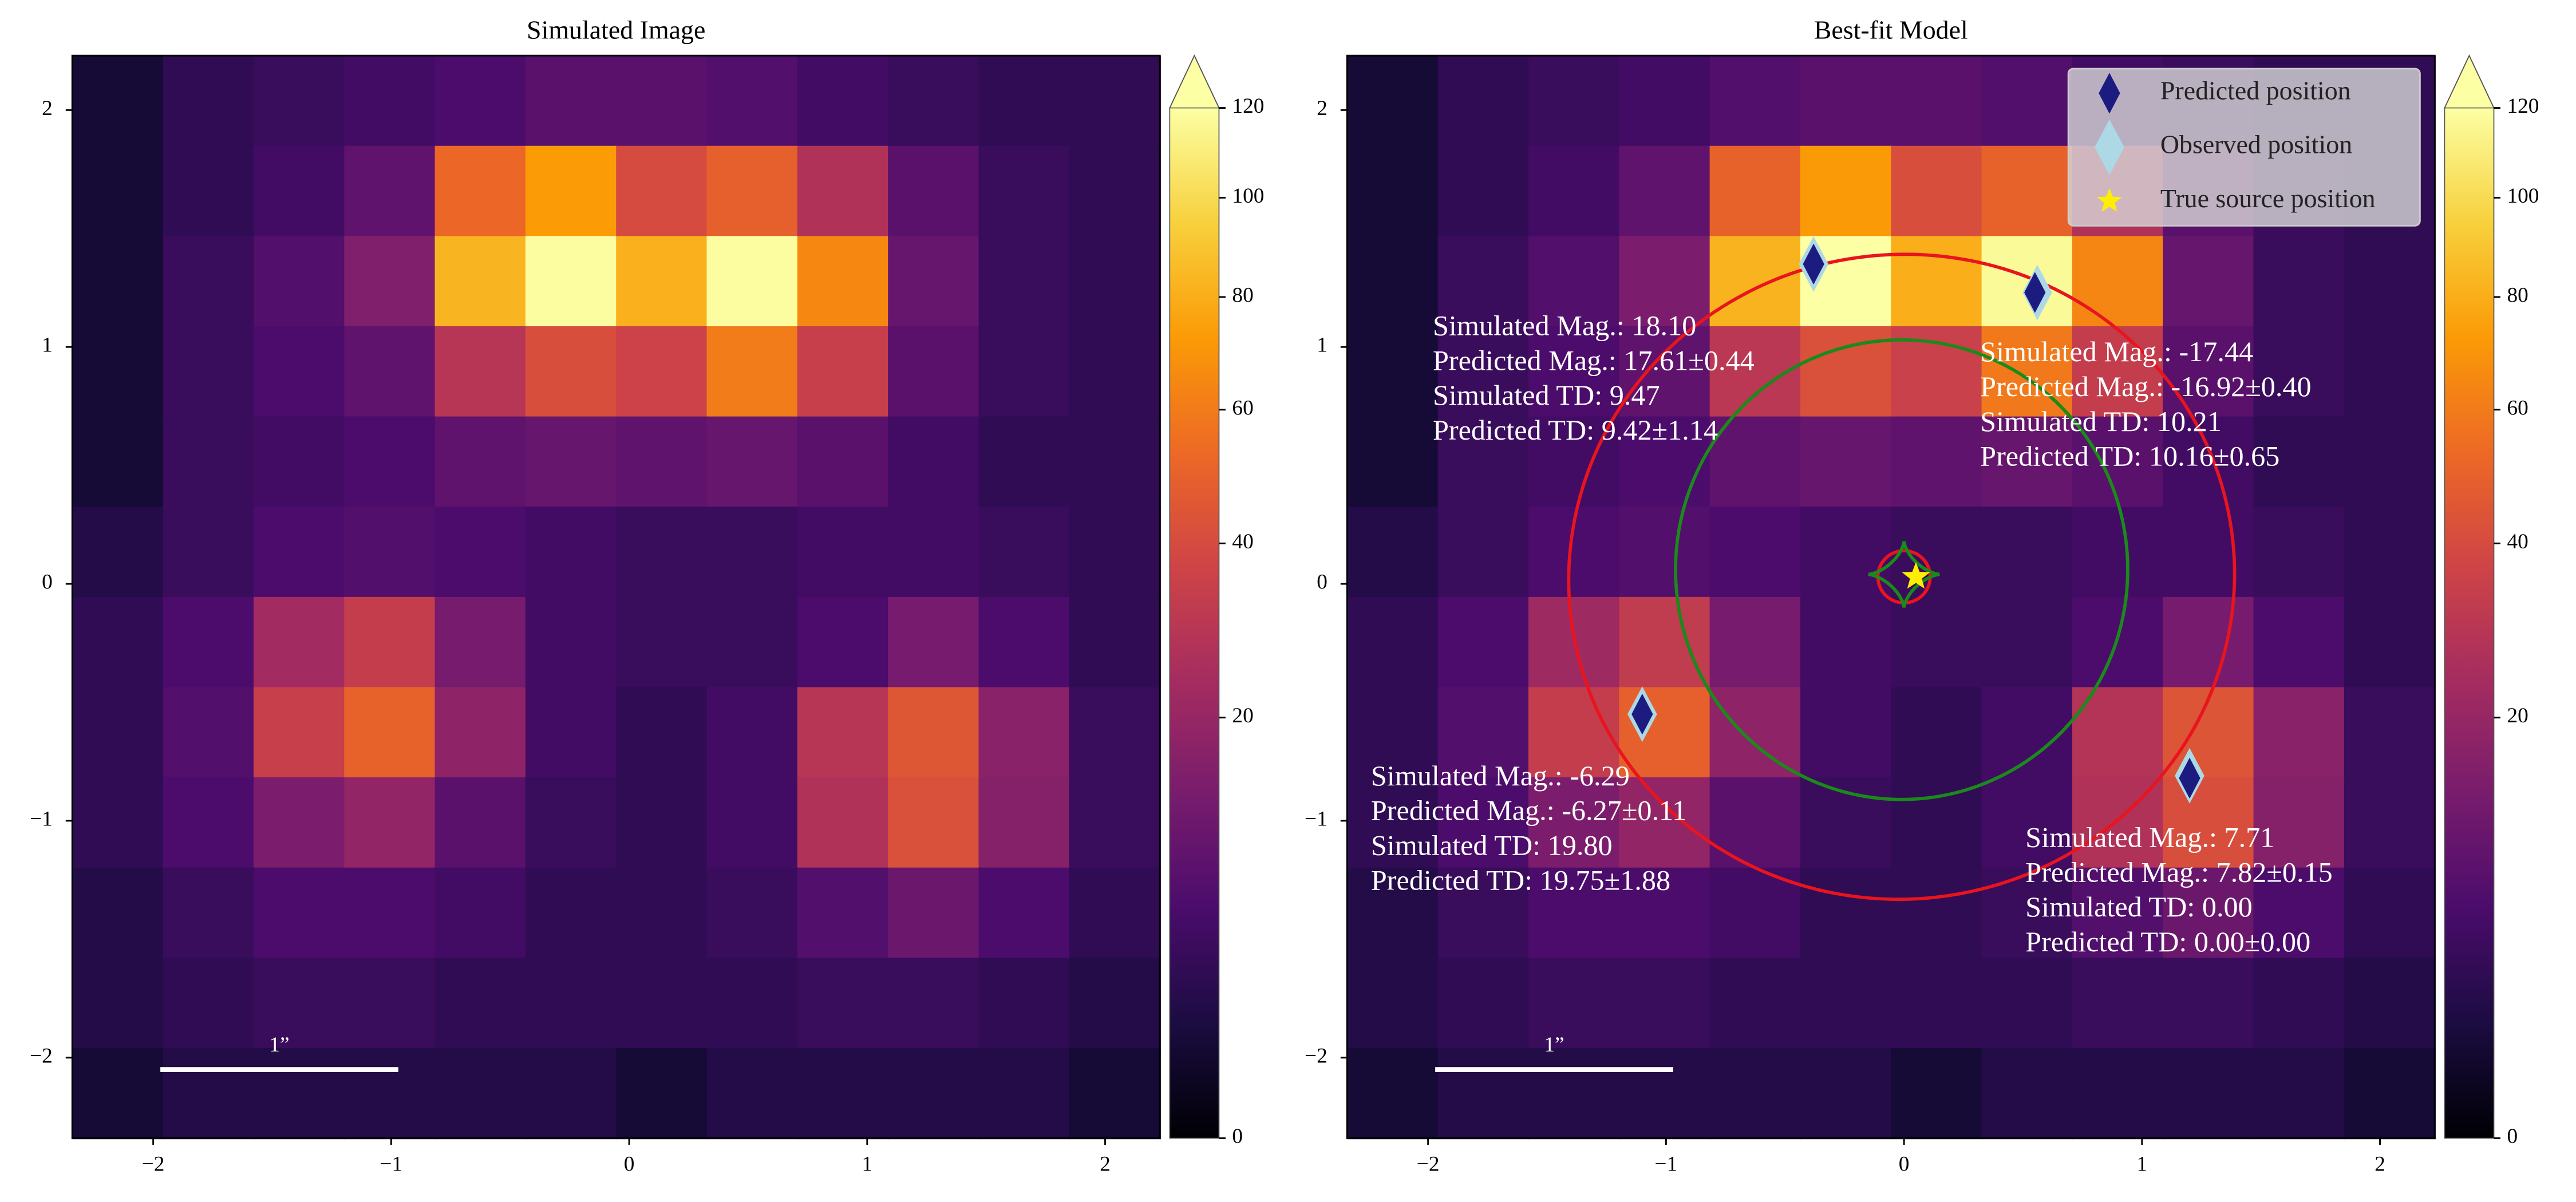 The image size is (2576, 1202). Describe the element at coordinates (2167, 942) in the screenshot. I see `annotation-line: Predicted TD: 0.00±0.00` at that location.